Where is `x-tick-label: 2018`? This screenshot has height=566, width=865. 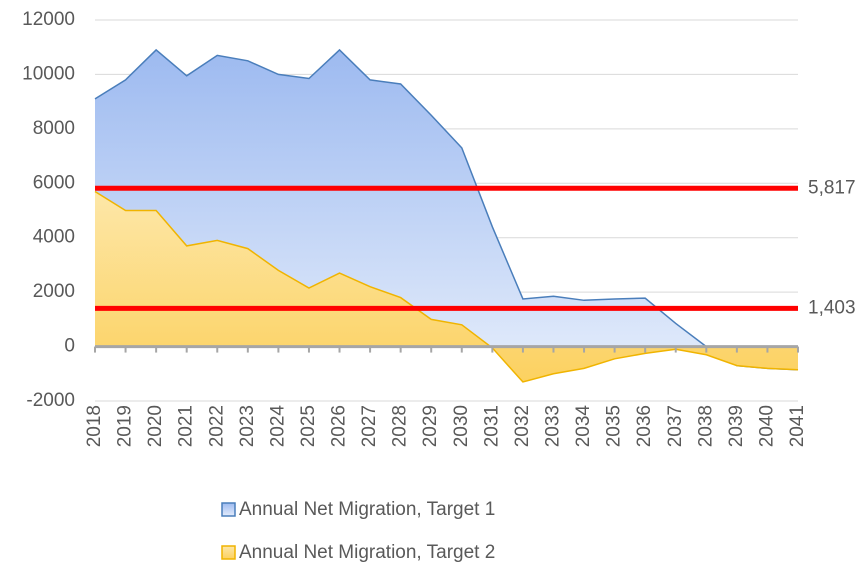 x-tick-label: 2018 is located at coordinates (94, 426).